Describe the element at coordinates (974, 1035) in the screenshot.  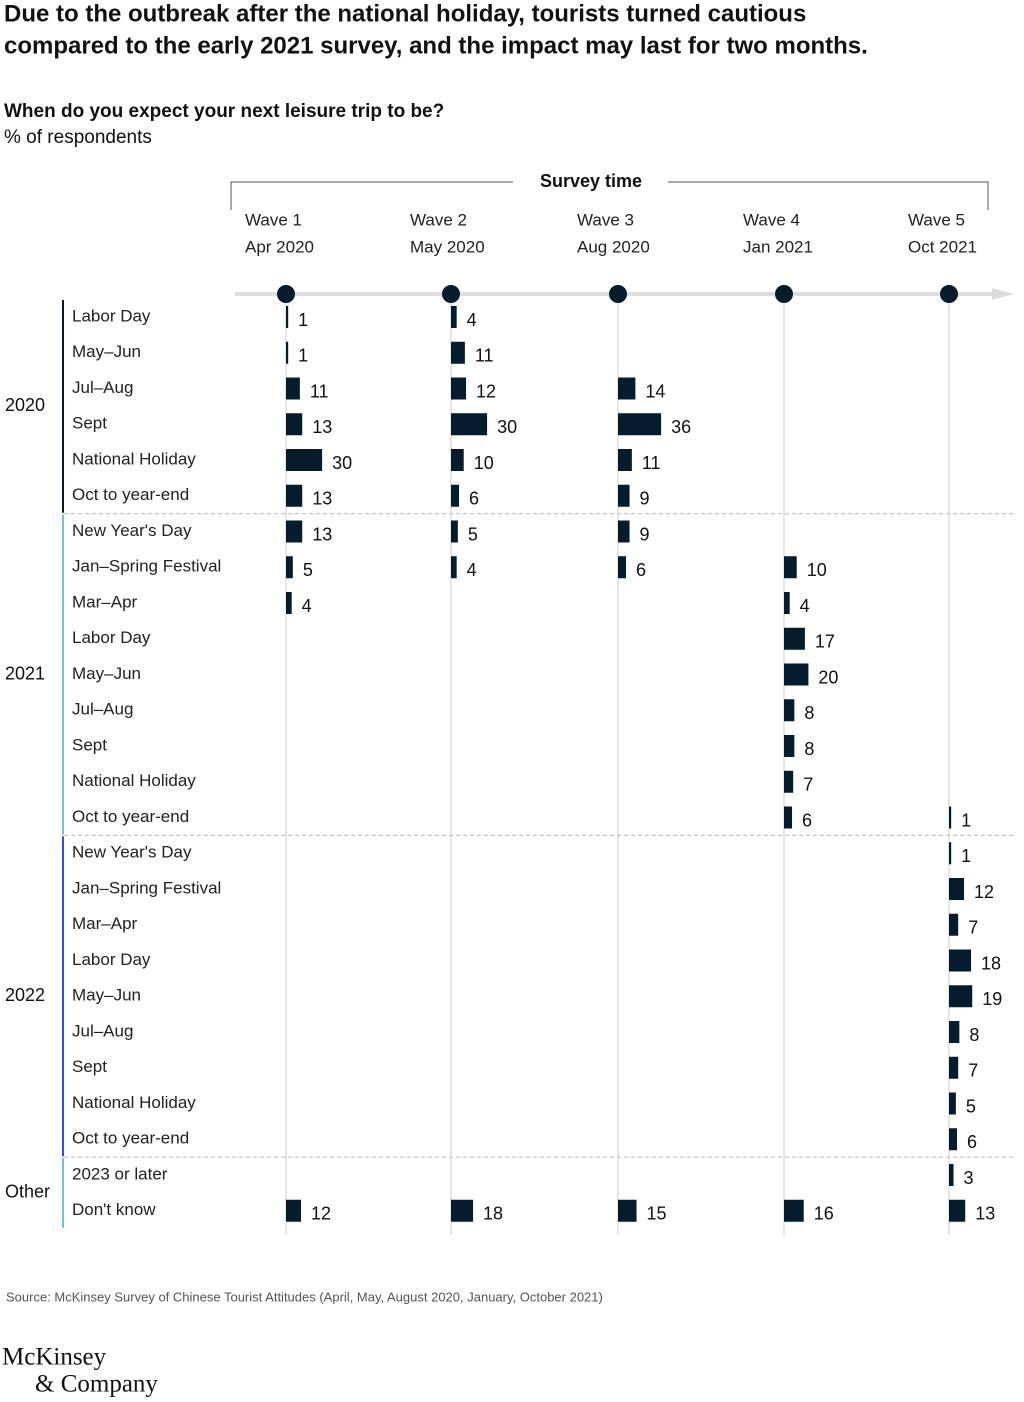
I see `value-label: 8` at that location.